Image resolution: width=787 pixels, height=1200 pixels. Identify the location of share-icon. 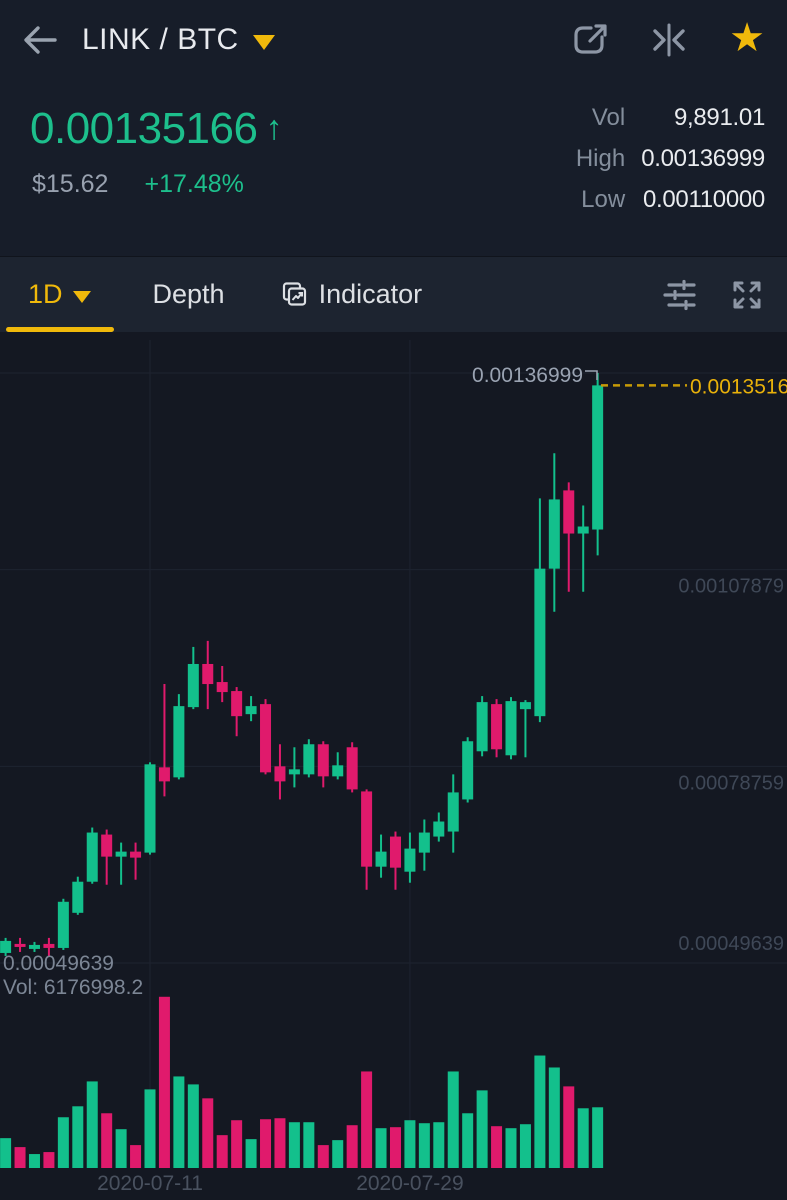
(590, 39).